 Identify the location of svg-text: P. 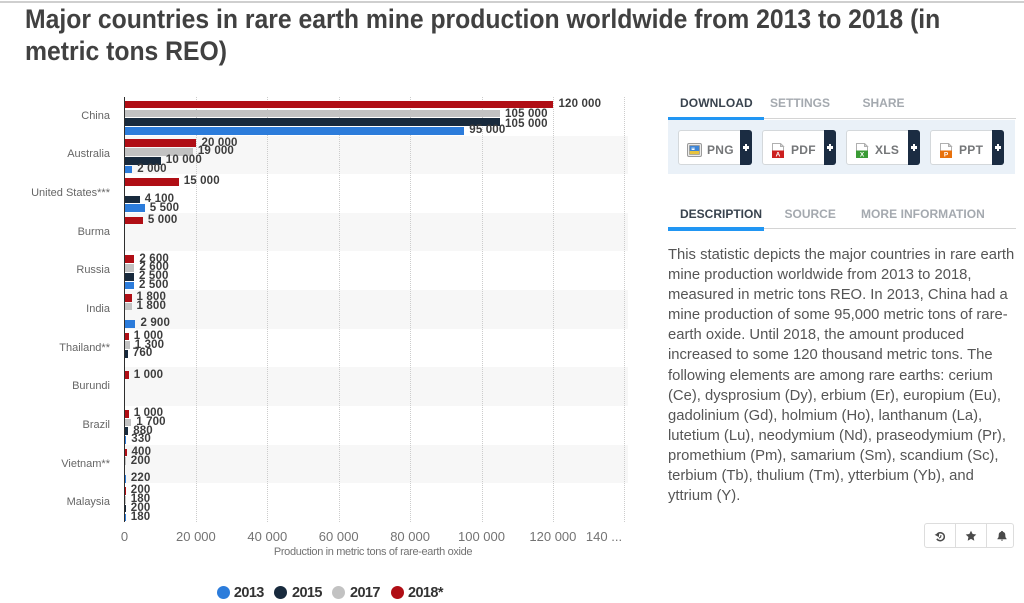
(946, 155).